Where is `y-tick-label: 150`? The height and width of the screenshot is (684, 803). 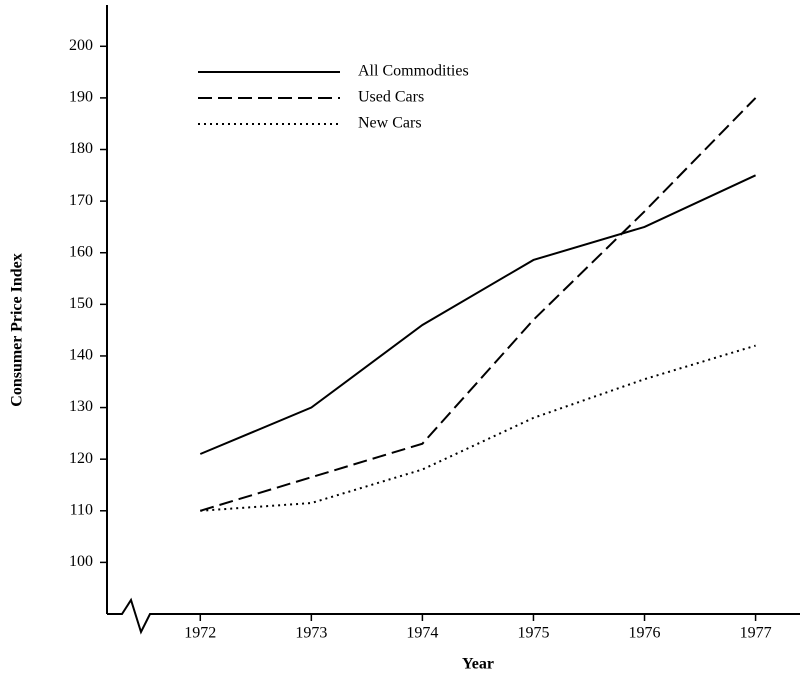
y-tick-label: 150 is located at coordinates (81, 303).